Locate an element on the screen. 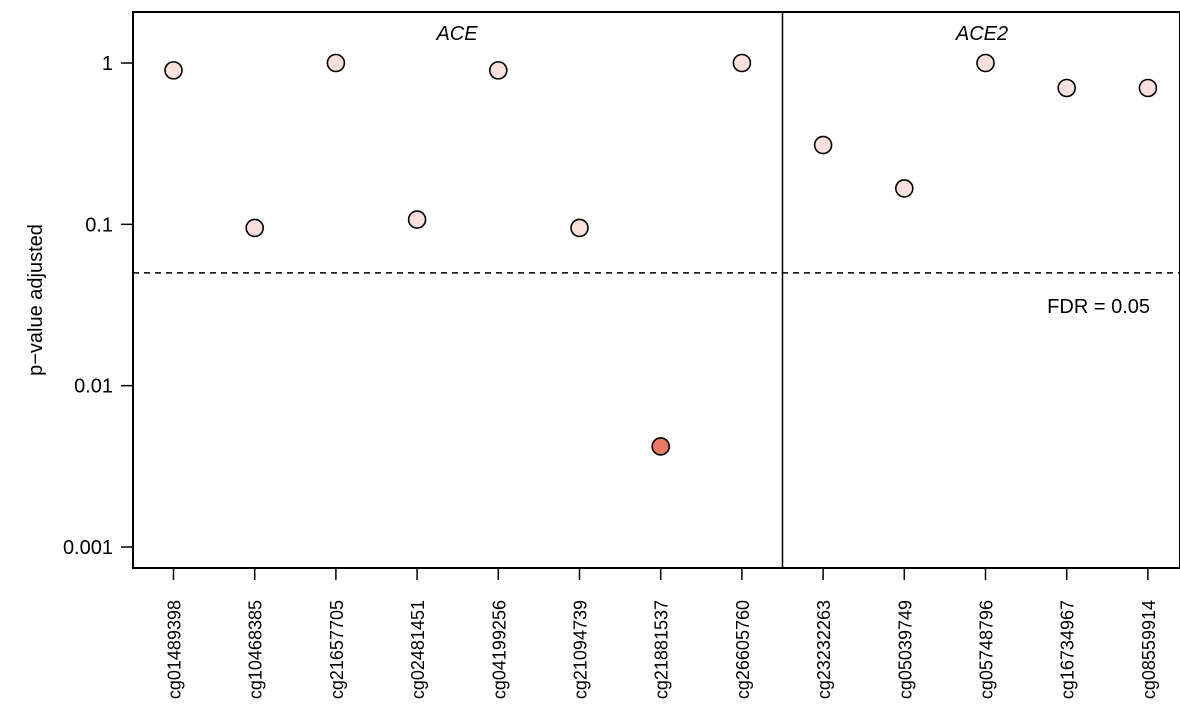 This screenshot has height=722, width=1180. panel-label-ace2: ACE2 is located at coordinates (981, 34).